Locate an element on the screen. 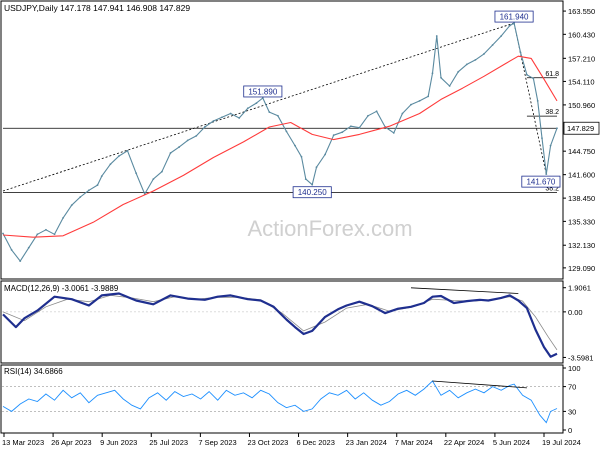 This screenshot has width=600, height=455. x-tick-label: 25 Jul 2023 is located at coordinates (168, 442).